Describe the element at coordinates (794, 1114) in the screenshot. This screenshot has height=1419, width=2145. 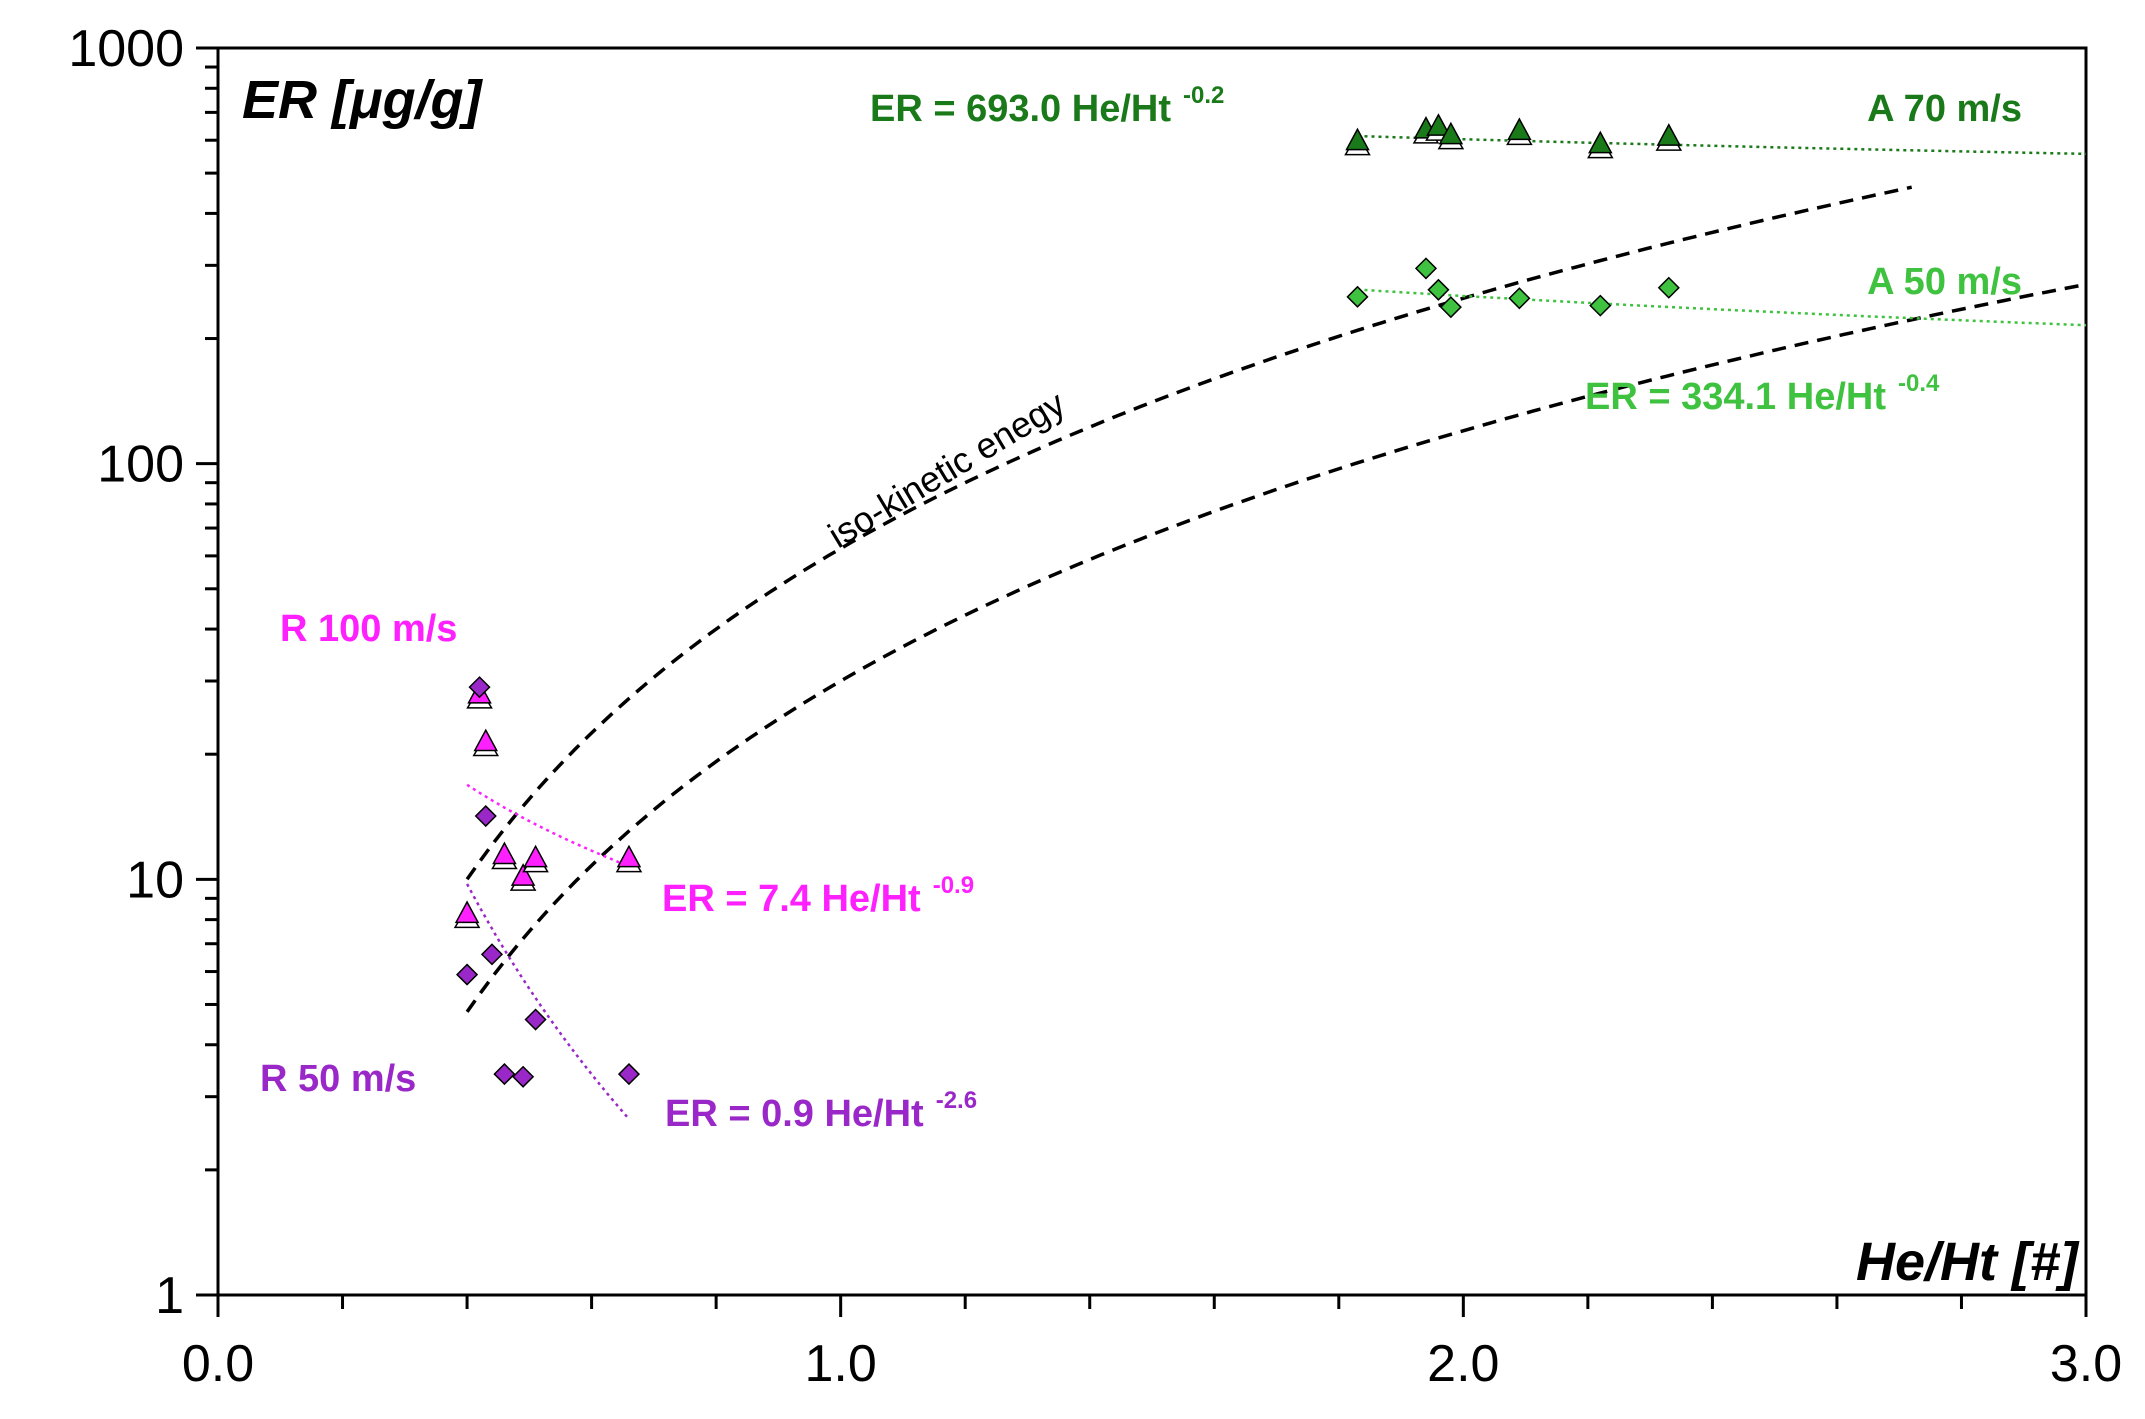
I see `fit-r50-text: ER = 0.9 He/Ht` at that location.